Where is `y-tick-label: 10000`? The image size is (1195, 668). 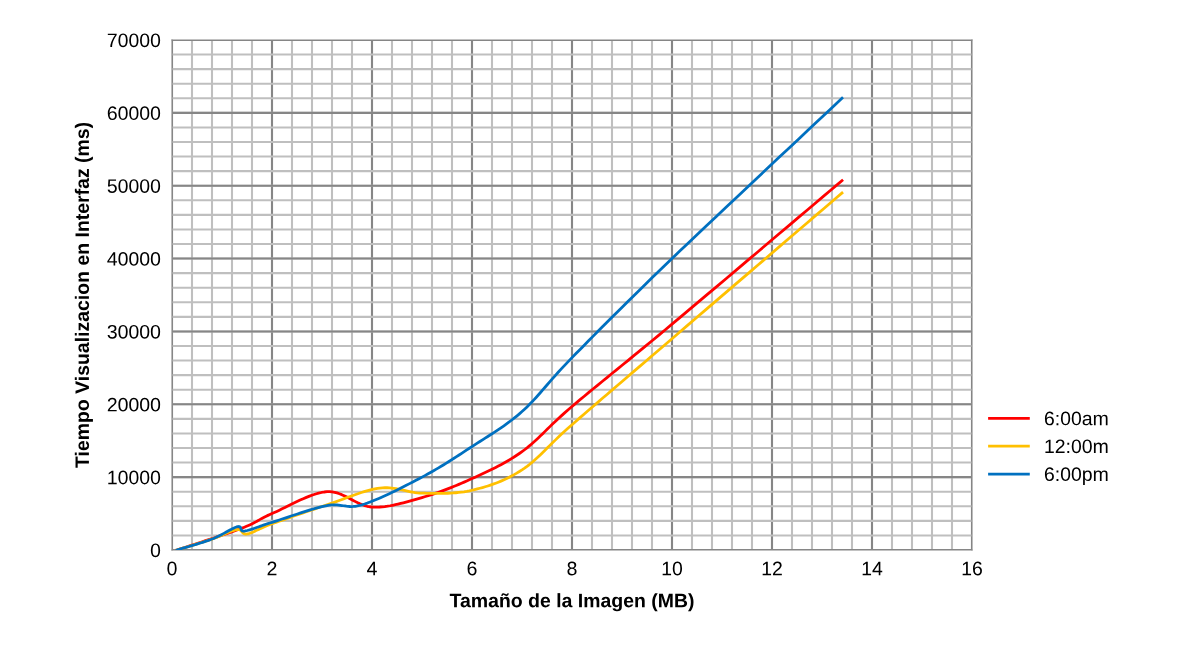 y-tick-label: 10000 is located at coordinates (134, 477).